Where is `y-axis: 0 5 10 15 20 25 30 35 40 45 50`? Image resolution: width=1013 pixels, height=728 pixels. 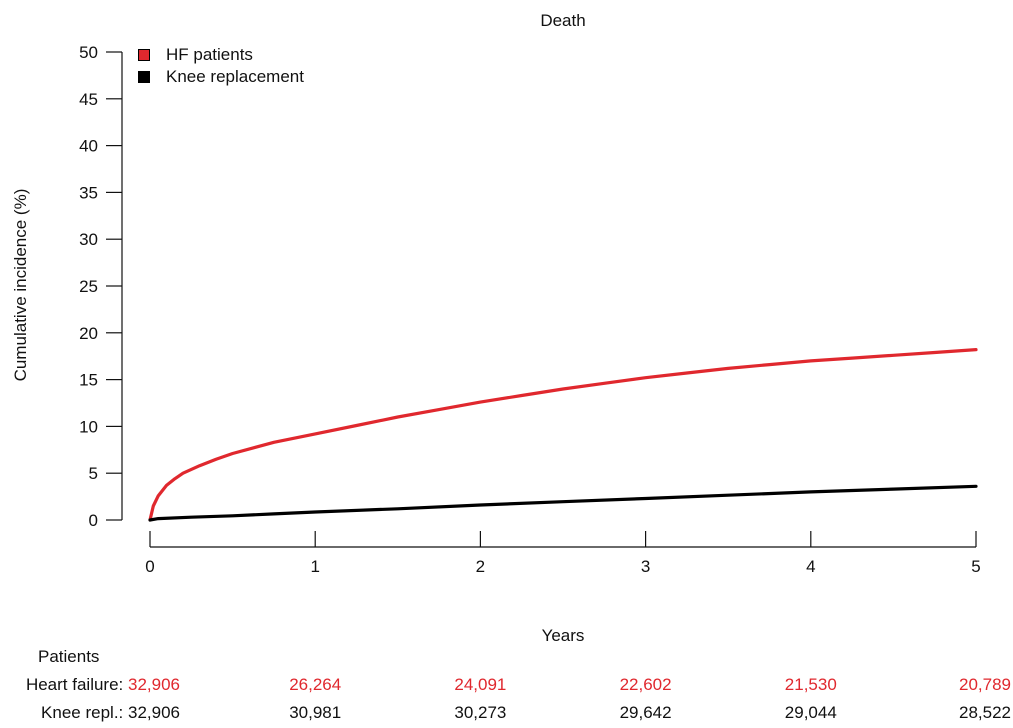
y-axis: 0 5 10 15 20 25 30 35 40 45 50 is located at coordinates (101, 286).